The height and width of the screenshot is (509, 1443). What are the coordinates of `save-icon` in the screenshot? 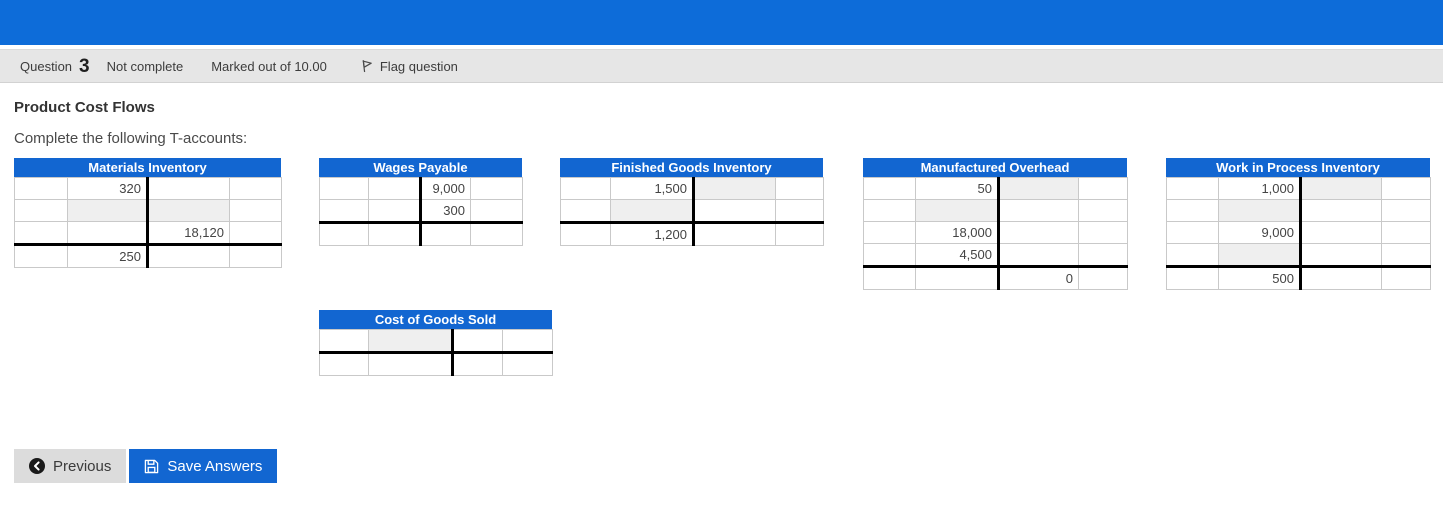 It's located at (151, 466).